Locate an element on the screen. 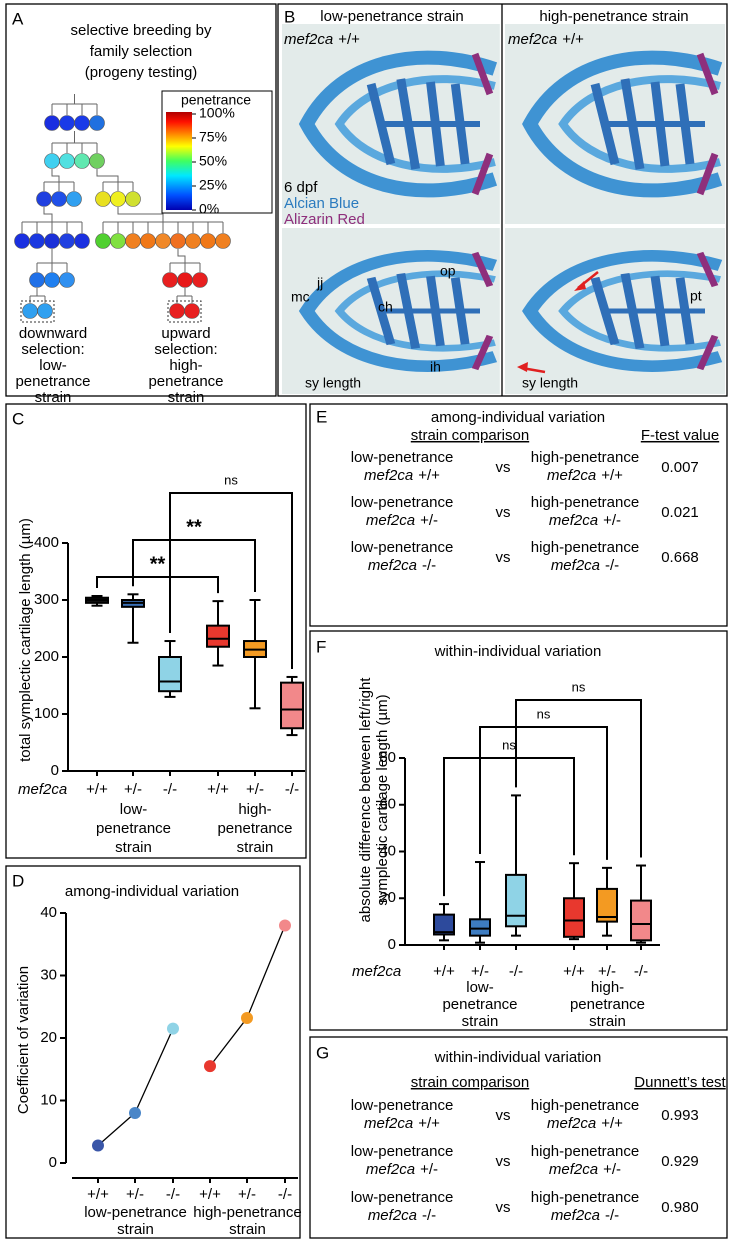 Image resolution: width=732 pixels, height=1244 pixels. test-value: 0.021 is located at coordinates (680, 512).